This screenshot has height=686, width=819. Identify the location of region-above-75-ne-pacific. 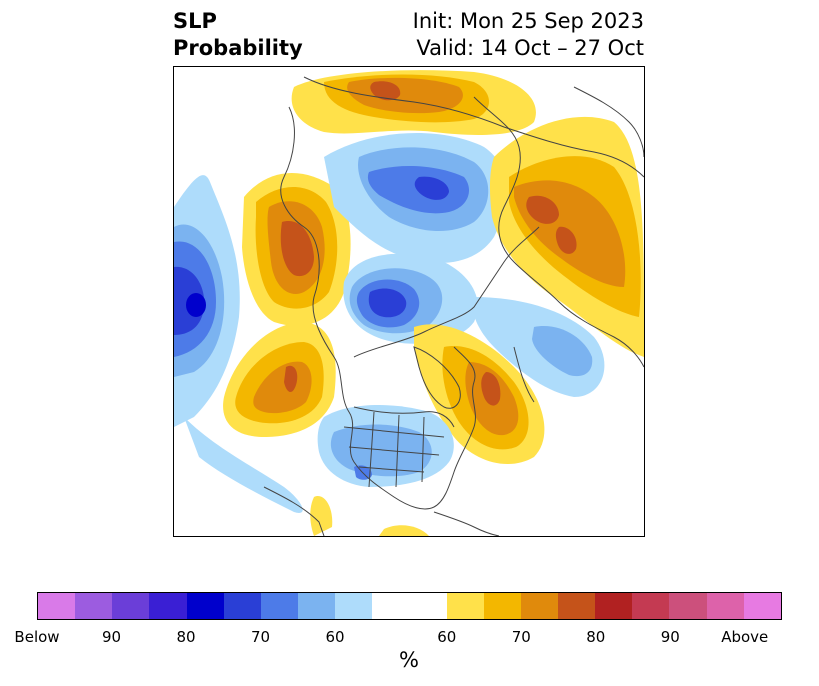
(291, 379).